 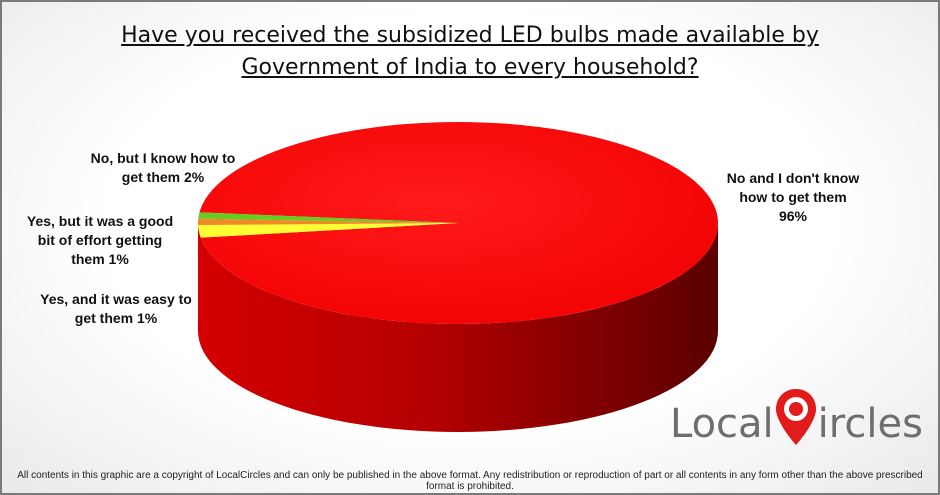 I want to click on label-yes-effort-line-1: Yes, but it was a good, so click(x=100, y=221).